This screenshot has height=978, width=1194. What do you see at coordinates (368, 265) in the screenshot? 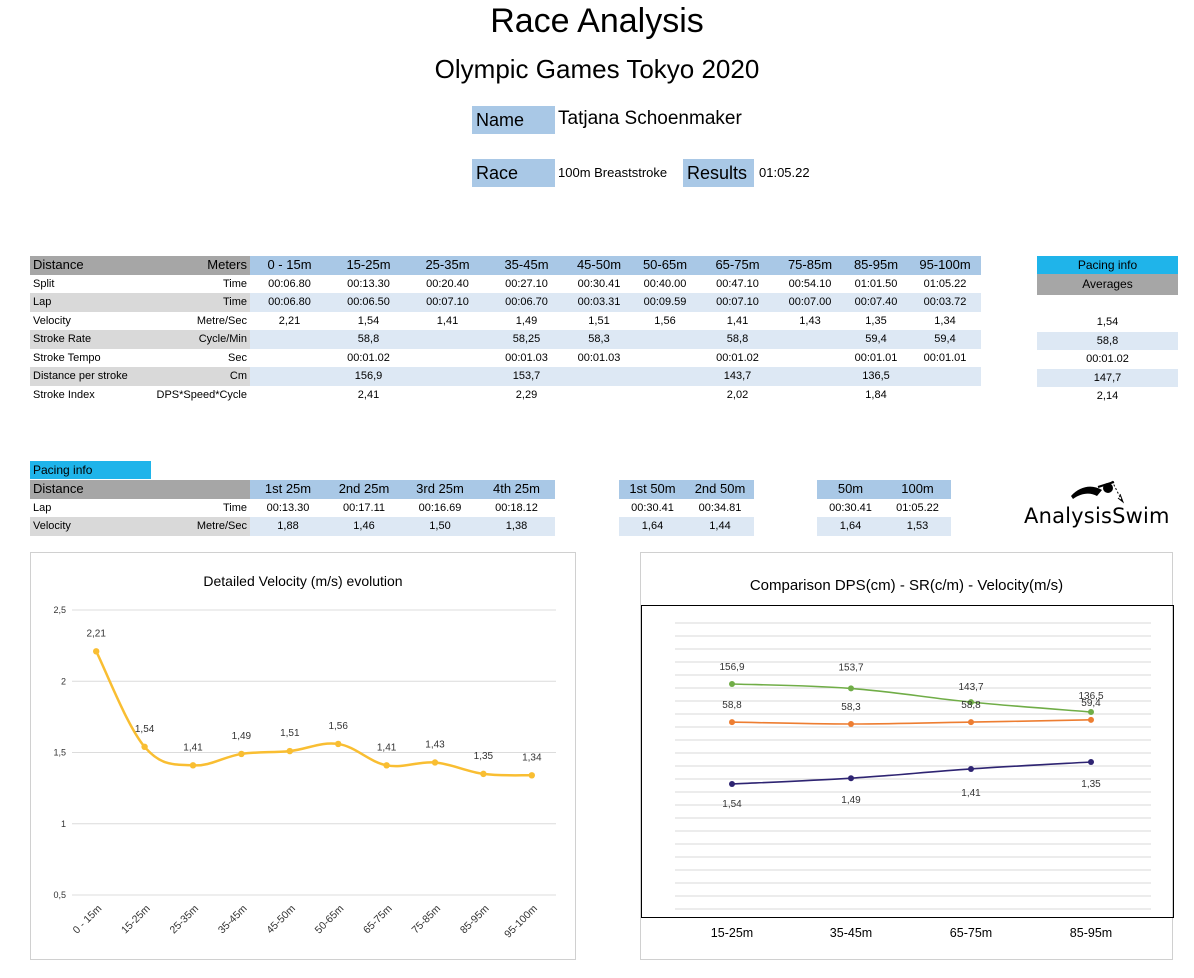
I see `header-col: 15-25m` at bounding box center [368, 265].